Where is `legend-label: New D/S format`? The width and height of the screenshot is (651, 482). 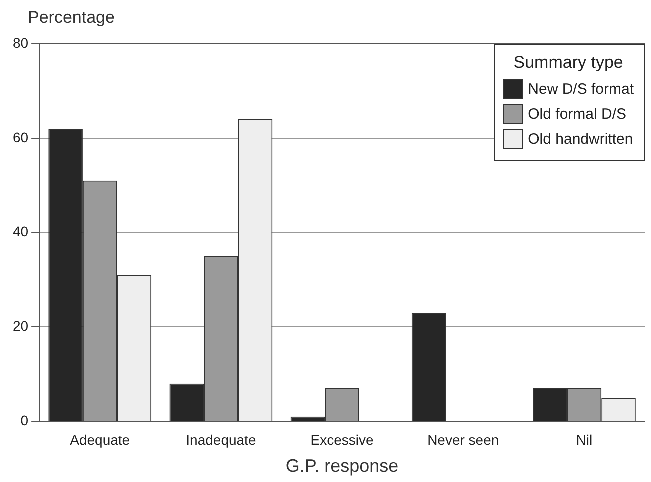 legend-label: New D/S format is located at coordinates (581, 89).